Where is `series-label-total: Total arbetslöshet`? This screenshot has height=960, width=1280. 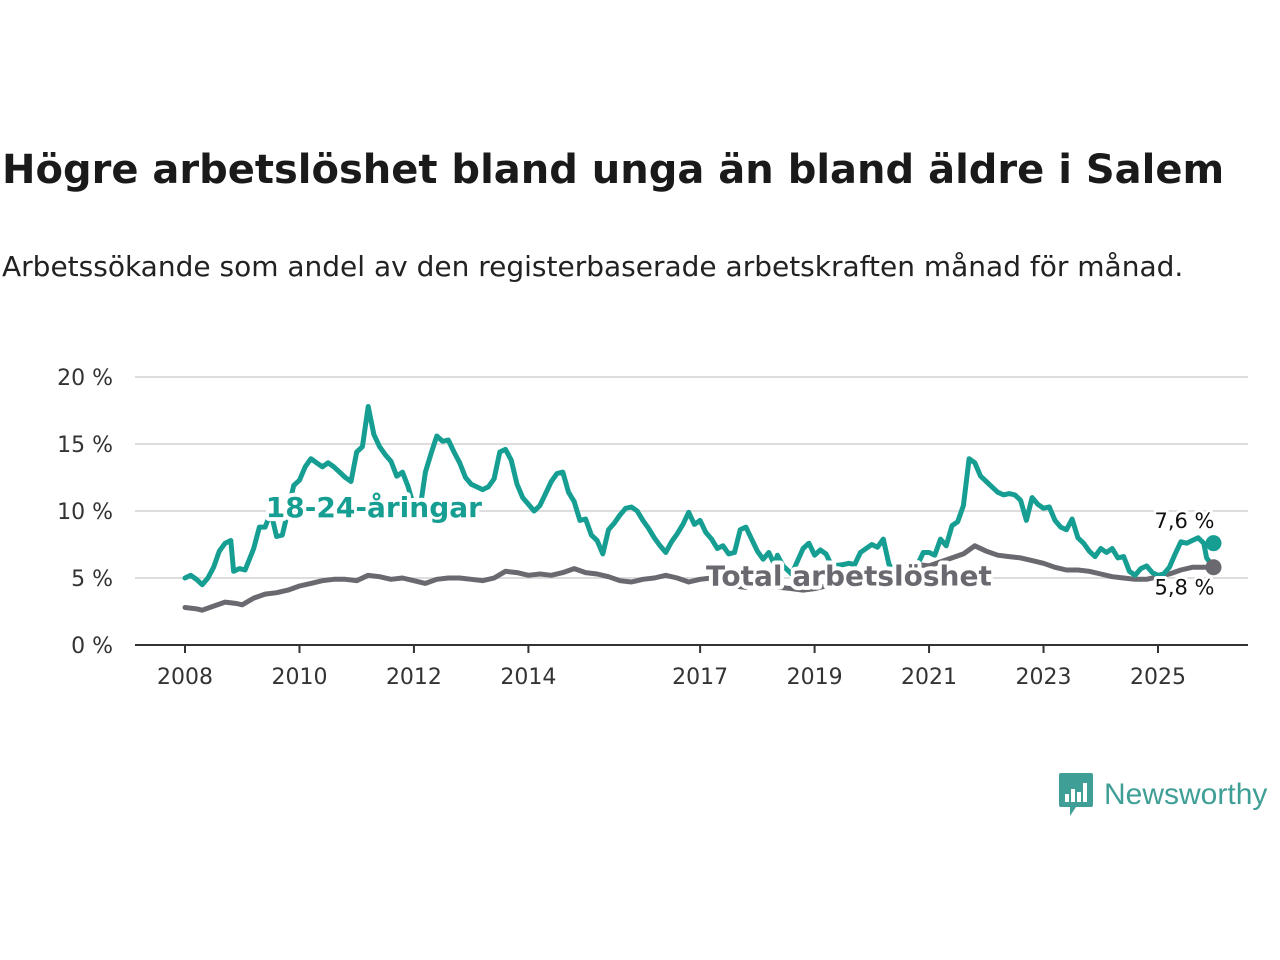
series-label-total: Total arbetslöshet is located at coordinates (849, 575).